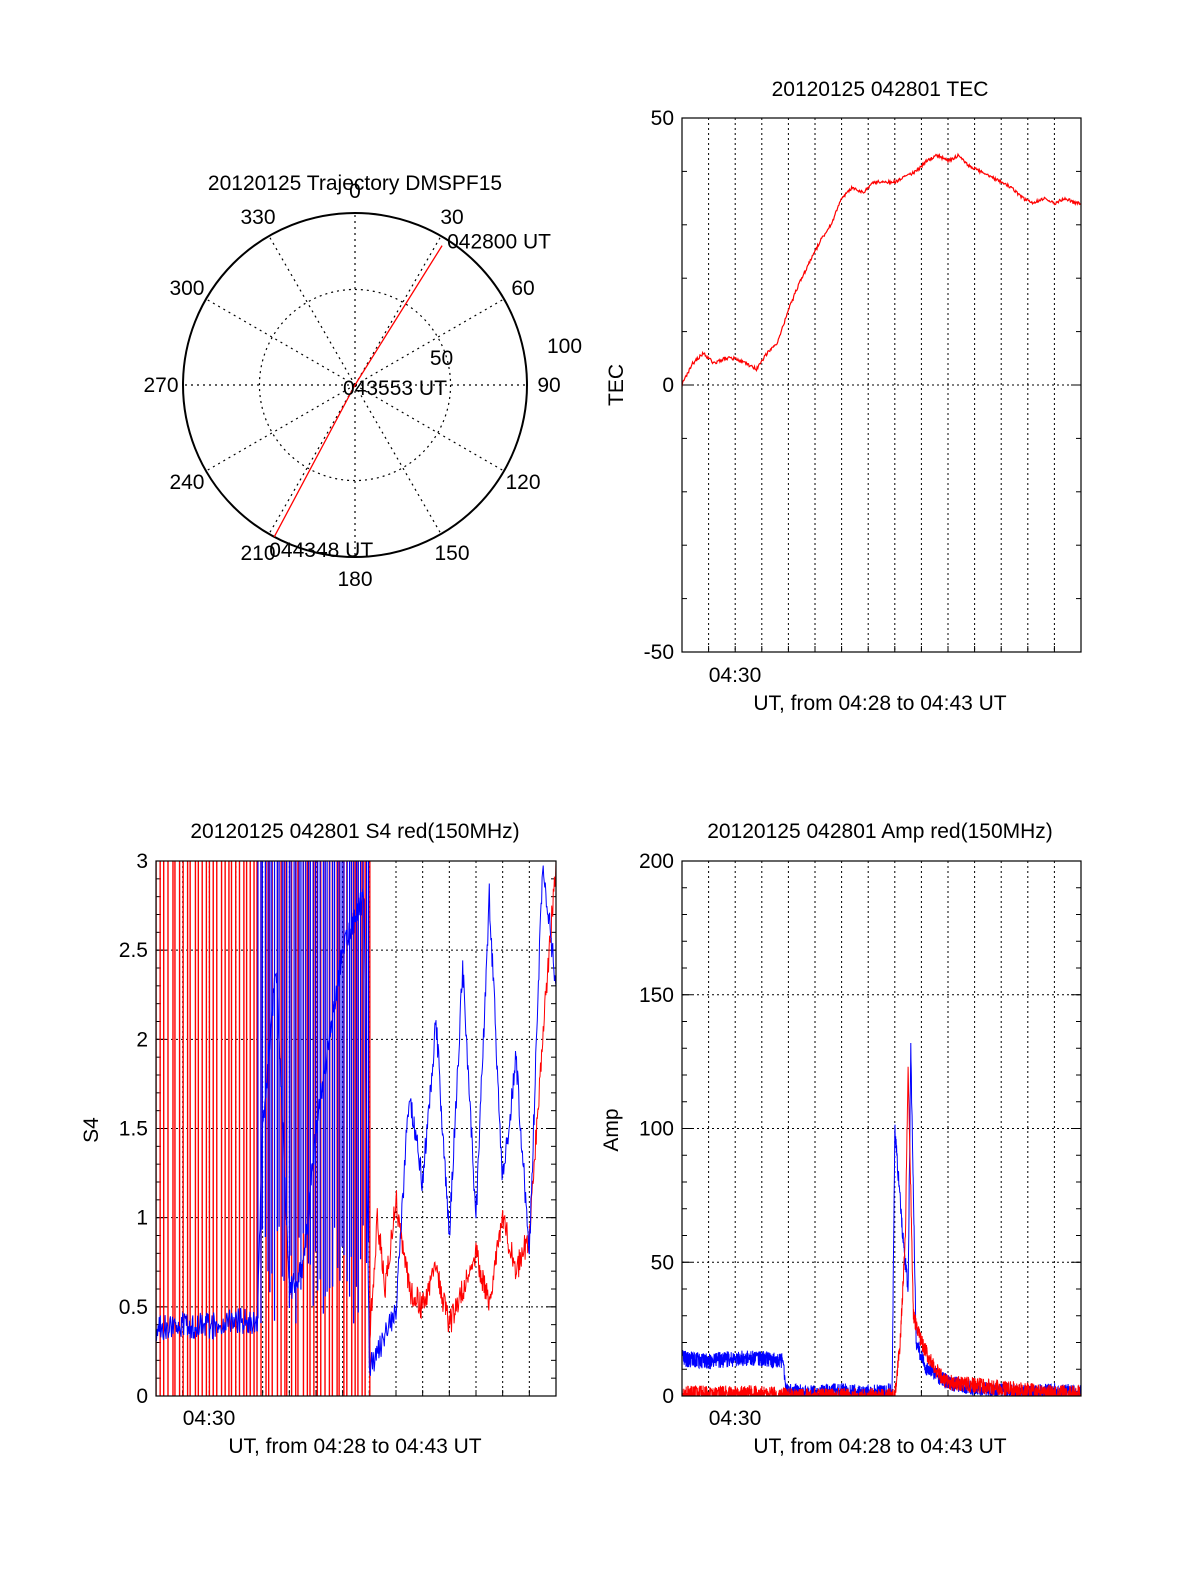 The image size is (1200, 1575). What do you see at coordinates (133, 1307) in the screenshot?
I see `y-tick-label: 0.5` at bounding box center [133, 1307].